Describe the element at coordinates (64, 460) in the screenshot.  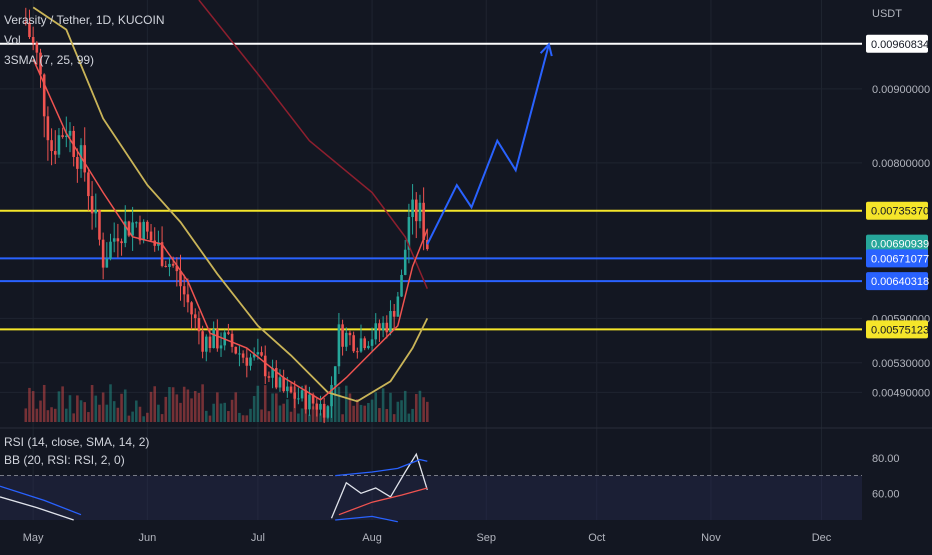
I see `bb-indicator-label: BB (20, RSI: RSI, 2, 0)` at that location.